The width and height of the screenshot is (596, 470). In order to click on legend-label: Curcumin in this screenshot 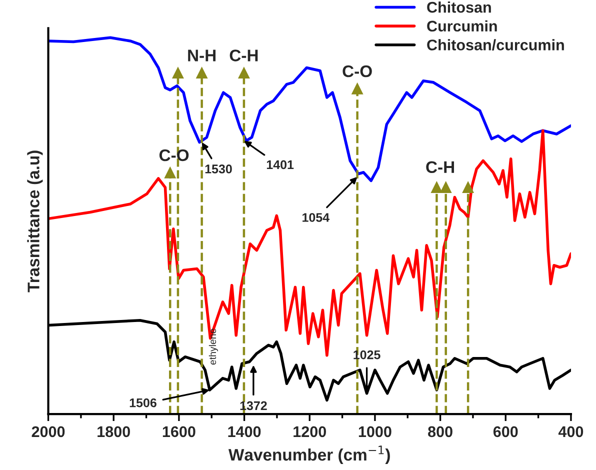, I will do `click(462, 26)`.